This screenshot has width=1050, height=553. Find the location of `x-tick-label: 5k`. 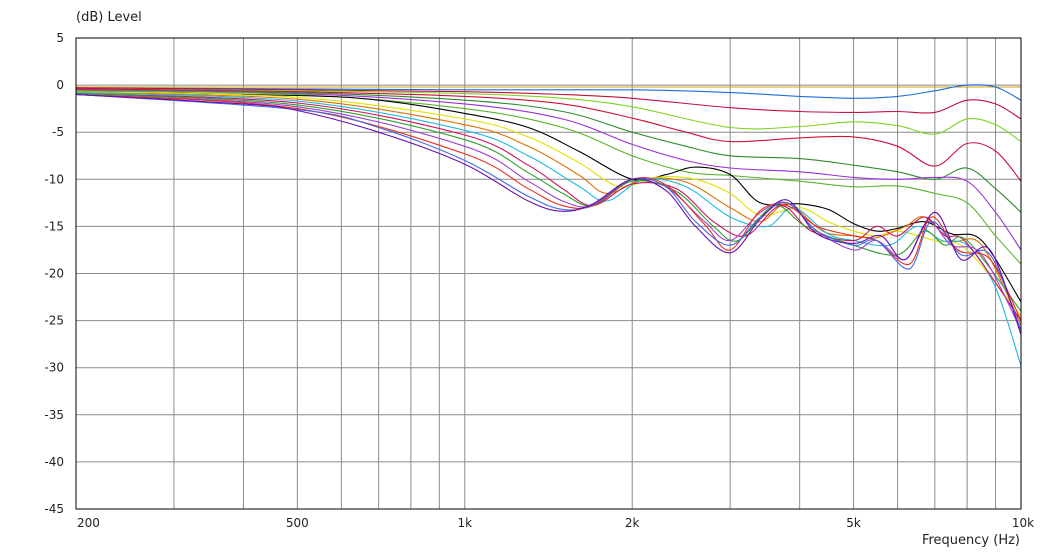

x-tick-label: 5k is located at coordinates (853, 523).